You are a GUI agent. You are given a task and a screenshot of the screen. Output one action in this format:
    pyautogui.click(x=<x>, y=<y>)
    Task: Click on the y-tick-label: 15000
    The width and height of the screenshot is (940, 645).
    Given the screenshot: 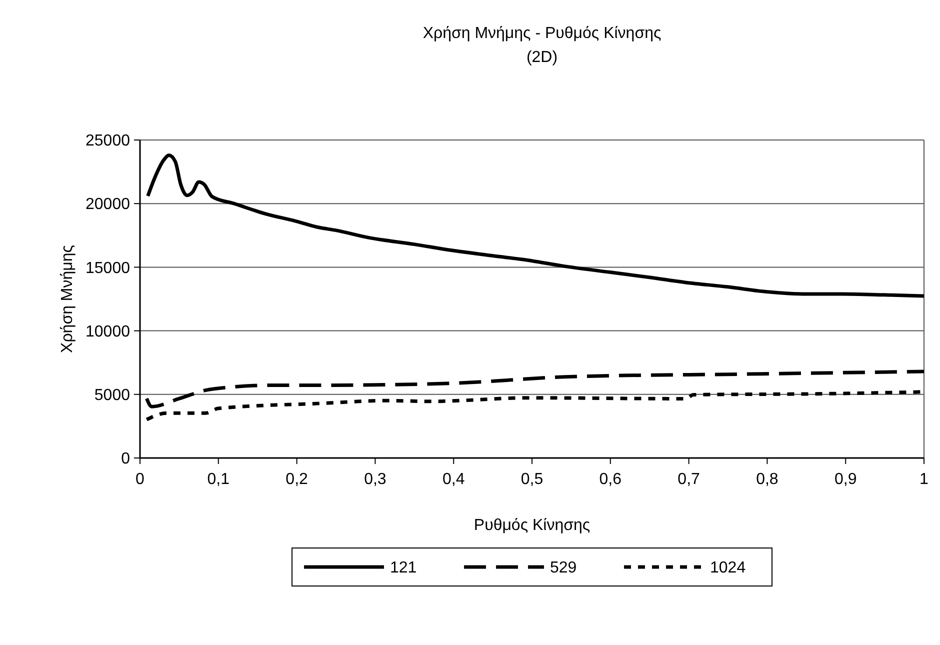 What is the action you would take?
    pyautogui.click(x=108, y=268)
    